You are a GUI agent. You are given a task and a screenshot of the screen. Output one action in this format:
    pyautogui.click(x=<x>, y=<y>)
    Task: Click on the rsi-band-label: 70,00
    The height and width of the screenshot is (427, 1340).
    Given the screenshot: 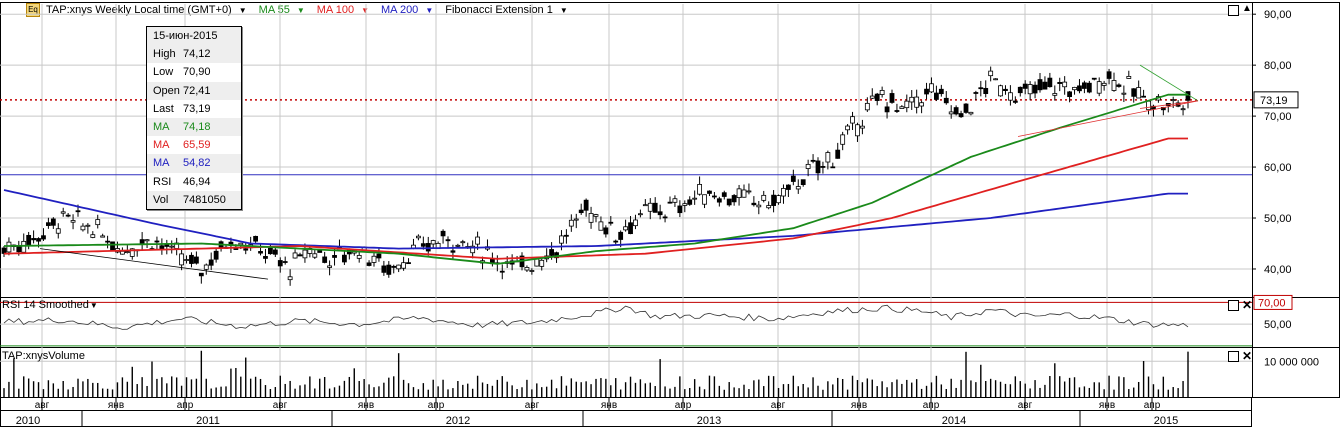 What is the action you would take?
    pyautogui.click(x=1272, y=303)
    